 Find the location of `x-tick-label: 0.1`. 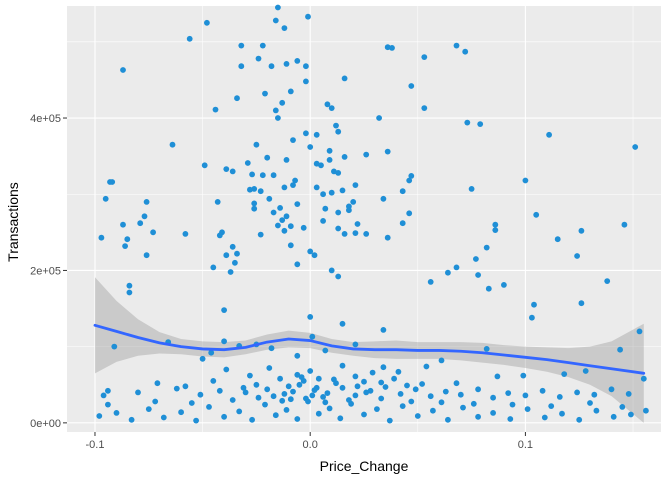

x-tick-label: 0.1 is located at coordinates (525, 445).